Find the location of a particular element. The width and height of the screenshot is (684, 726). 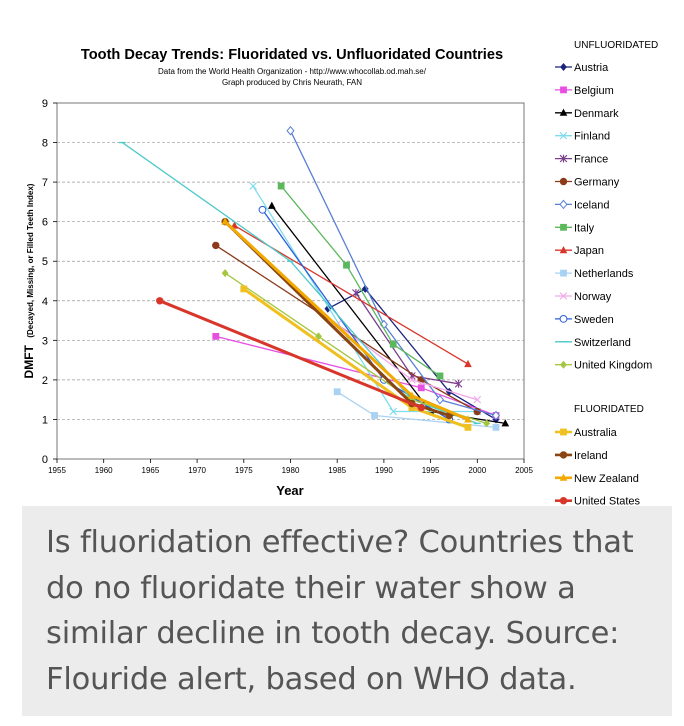

x-tick-label-1990: 1990 is located at coordinates (384, 470).